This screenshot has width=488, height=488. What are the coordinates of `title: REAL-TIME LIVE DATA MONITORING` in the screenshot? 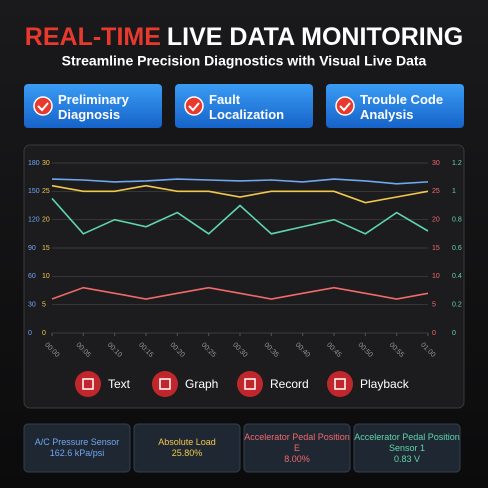 It's located at (244, 37).